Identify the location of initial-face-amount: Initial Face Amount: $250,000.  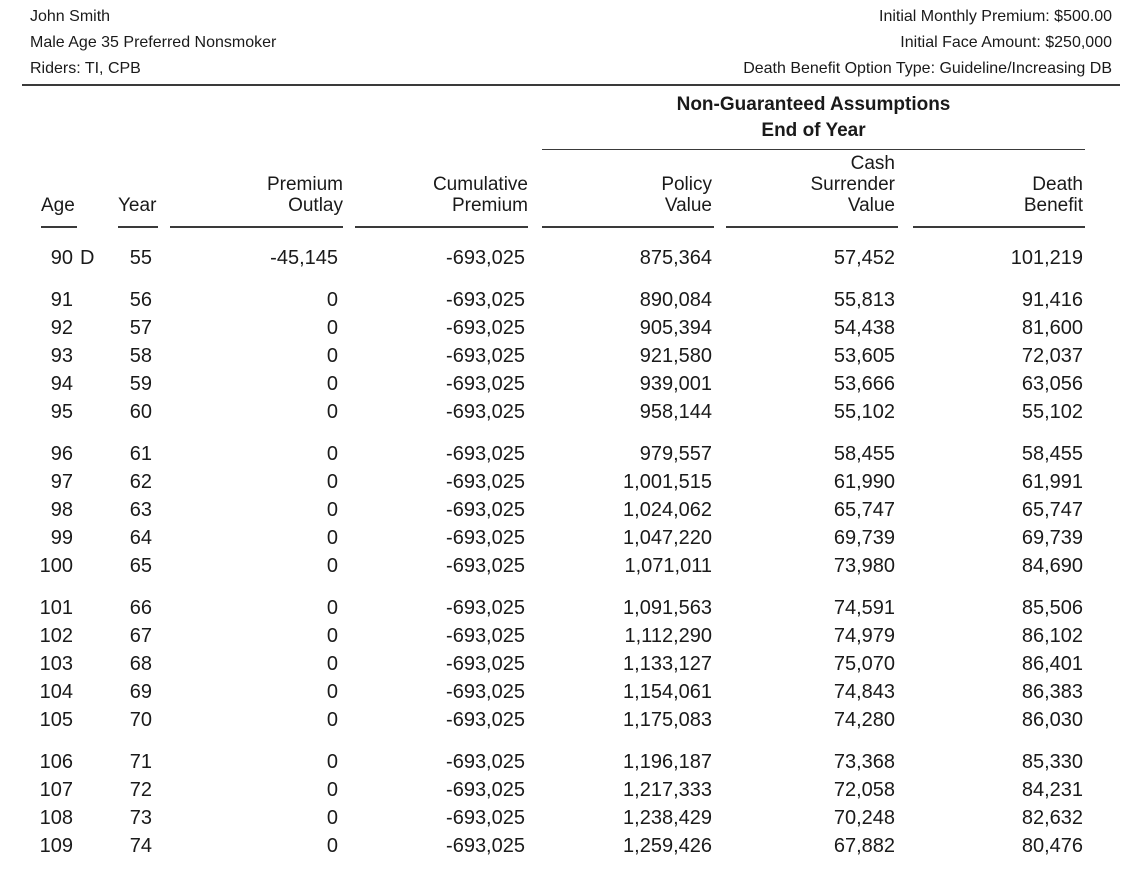
(1006, 42).